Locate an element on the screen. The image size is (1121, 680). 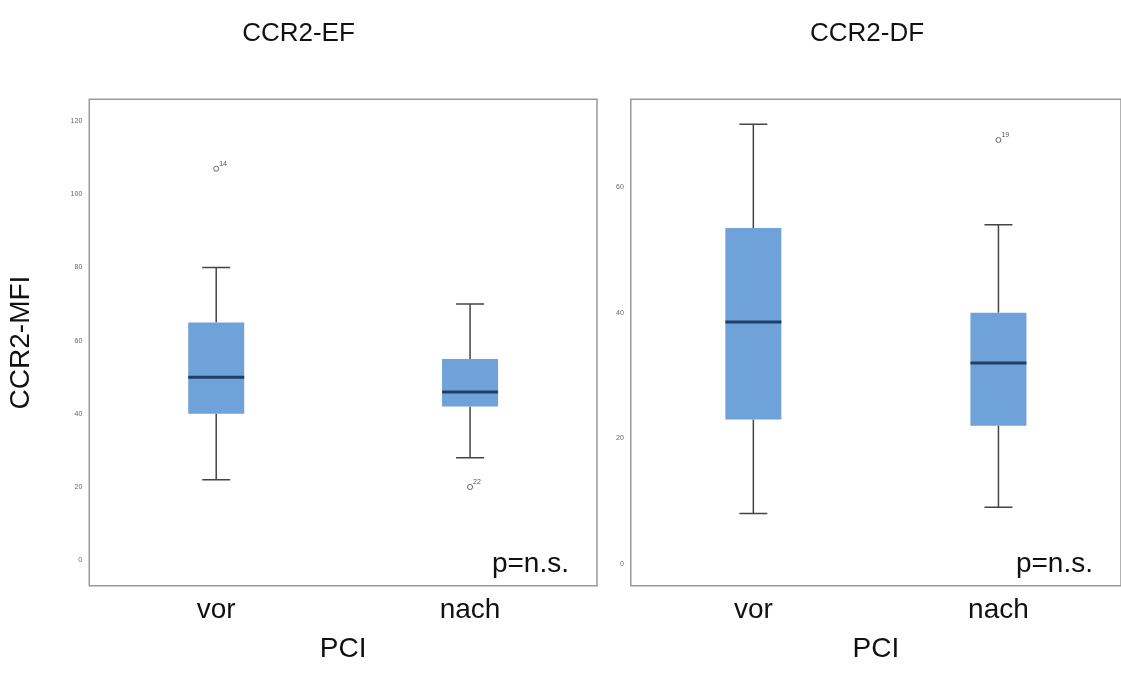
y-axis-title: CCR2-MFI is located at coordinates (19, 342).